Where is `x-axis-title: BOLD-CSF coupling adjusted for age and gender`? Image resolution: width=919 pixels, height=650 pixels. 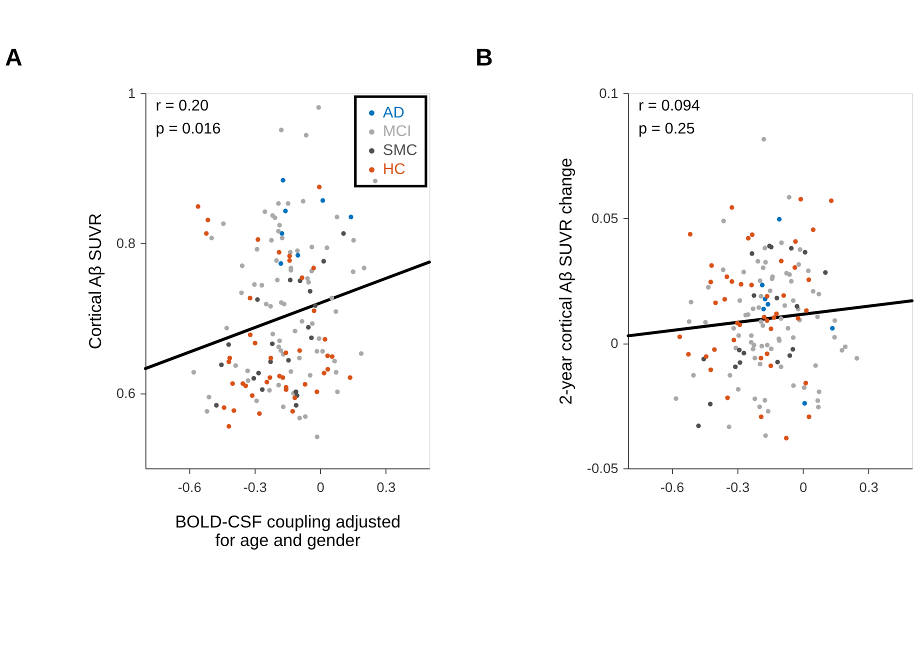 x-axis-title: BOLD-CSF coupling adjusted for age and gender is located at coordinates (288, 530).